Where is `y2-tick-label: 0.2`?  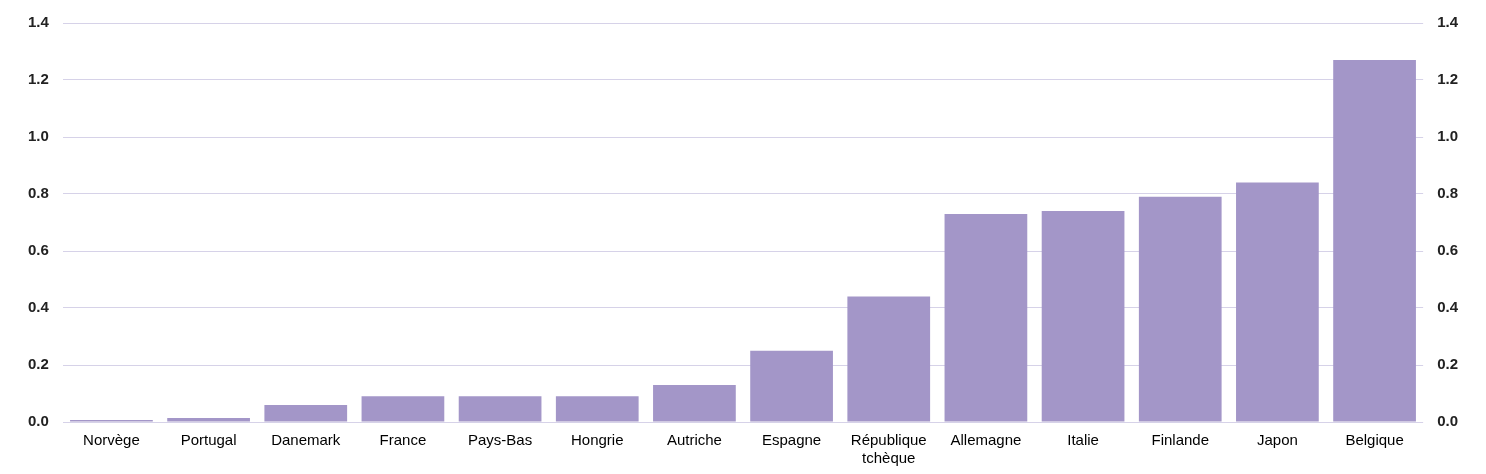 y2-tick-label: 0.2 is located at coordinates (1448, 364).